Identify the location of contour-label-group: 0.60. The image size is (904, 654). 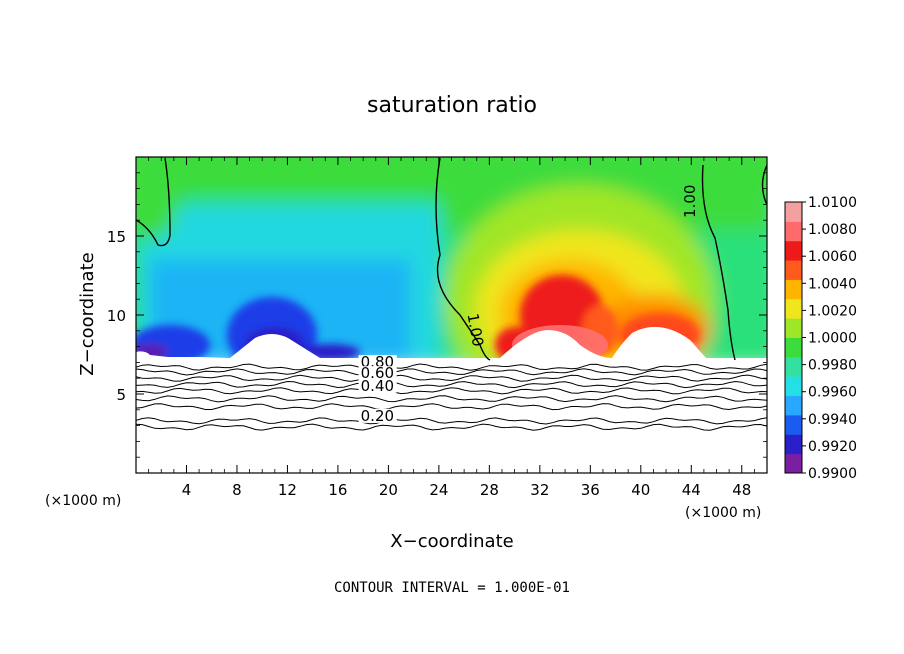
(377, 373).